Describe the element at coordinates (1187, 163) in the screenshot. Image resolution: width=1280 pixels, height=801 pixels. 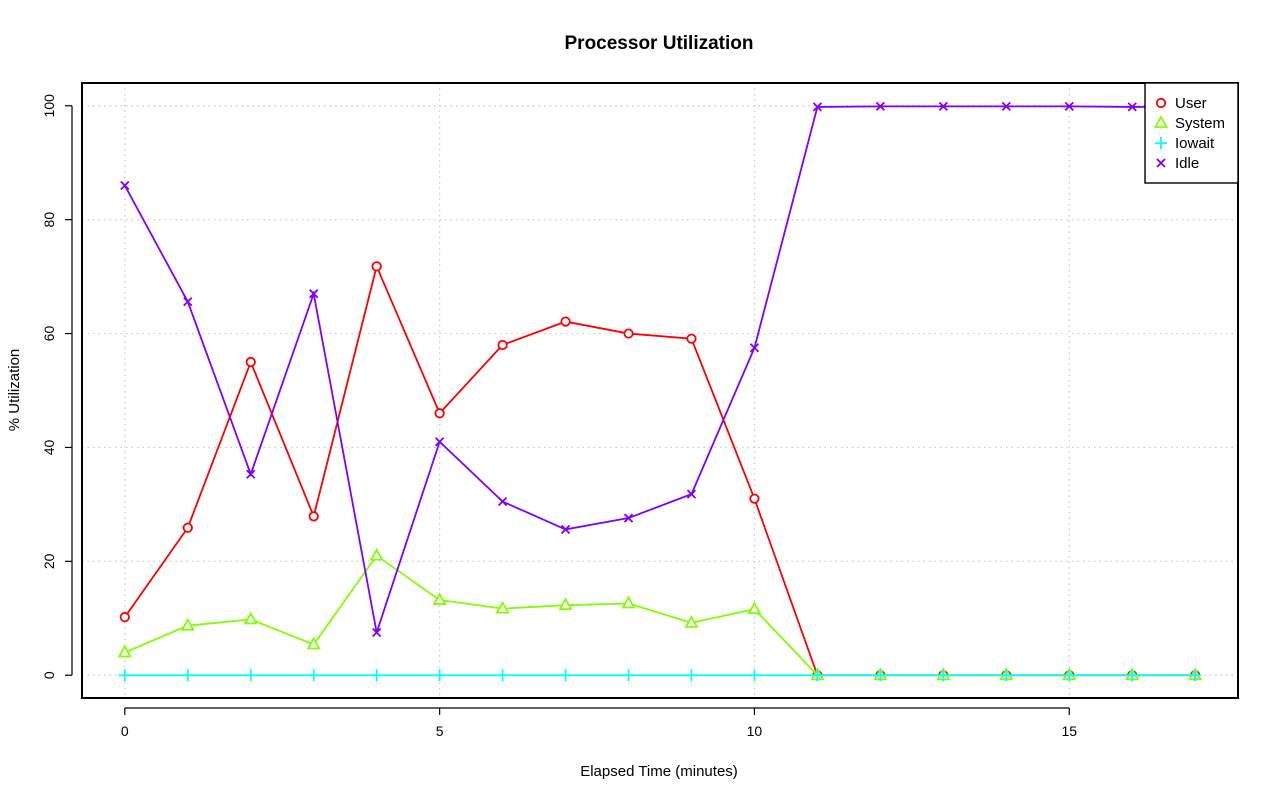
I see `legend-label-idle: Idle` at that location.